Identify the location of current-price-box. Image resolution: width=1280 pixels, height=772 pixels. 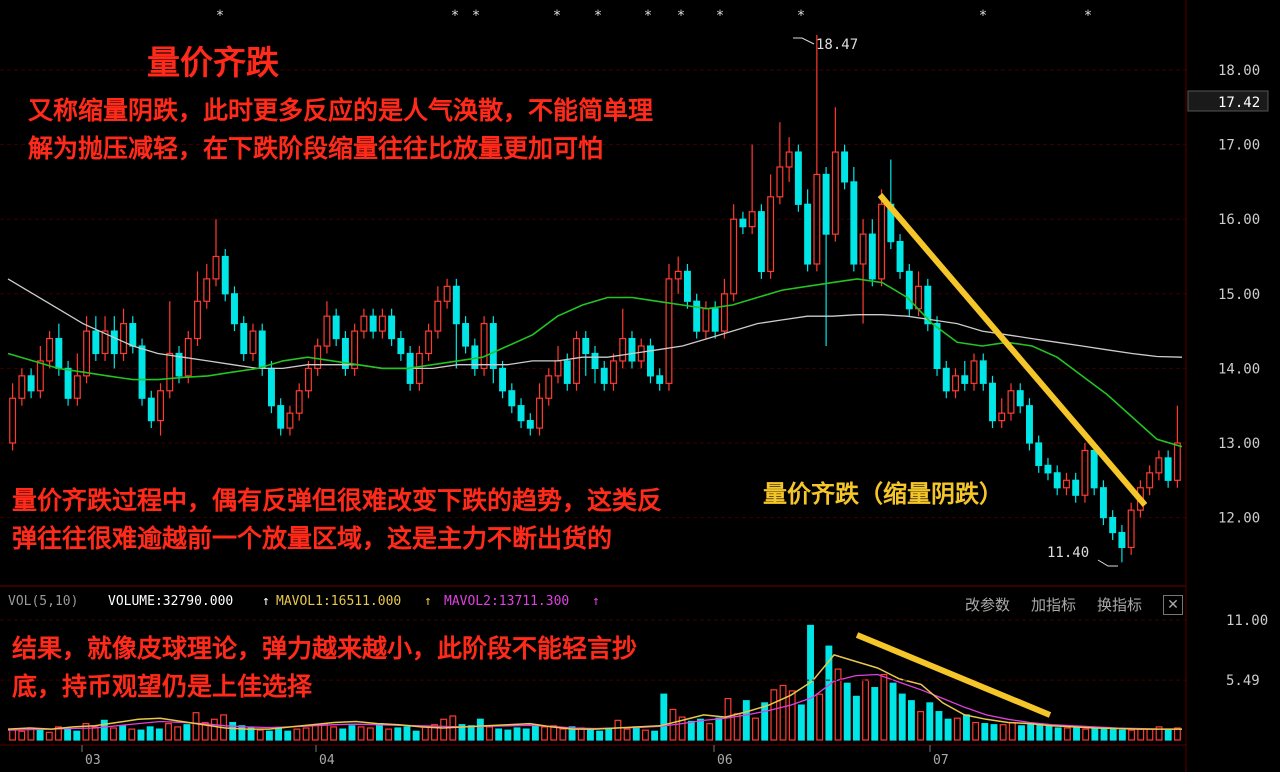
(1228, 101).